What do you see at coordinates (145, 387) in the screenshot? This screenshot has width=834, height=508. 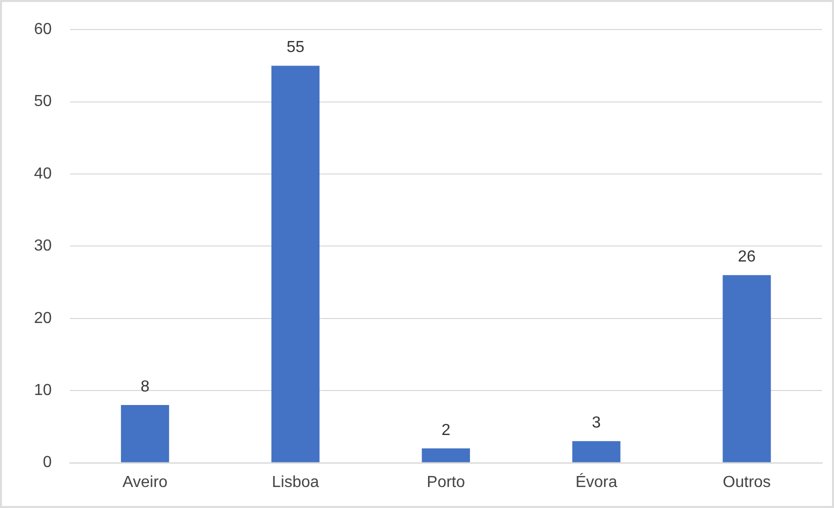 I see `data-label: 8` at bounding box center [145, 387].